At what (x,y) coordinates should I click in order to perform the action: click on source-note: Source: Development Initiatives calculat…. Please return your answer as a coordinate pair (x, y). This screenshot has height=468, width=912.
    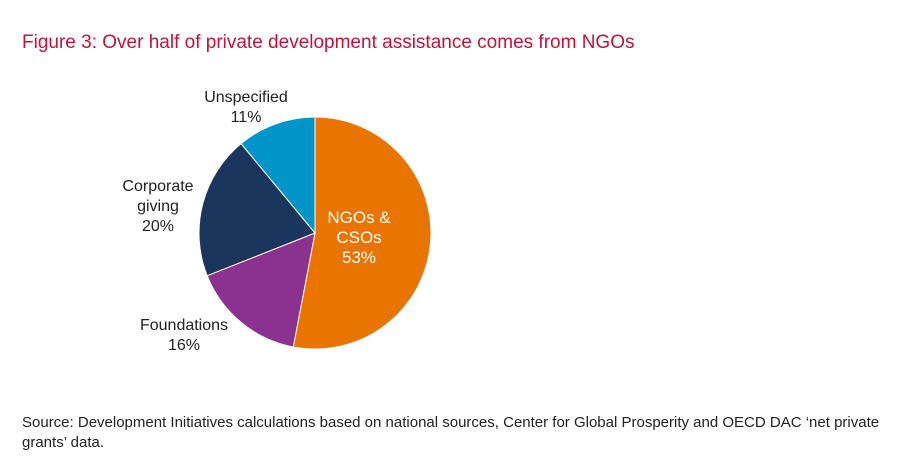
    Looking at the image, I should click on (457, 433).